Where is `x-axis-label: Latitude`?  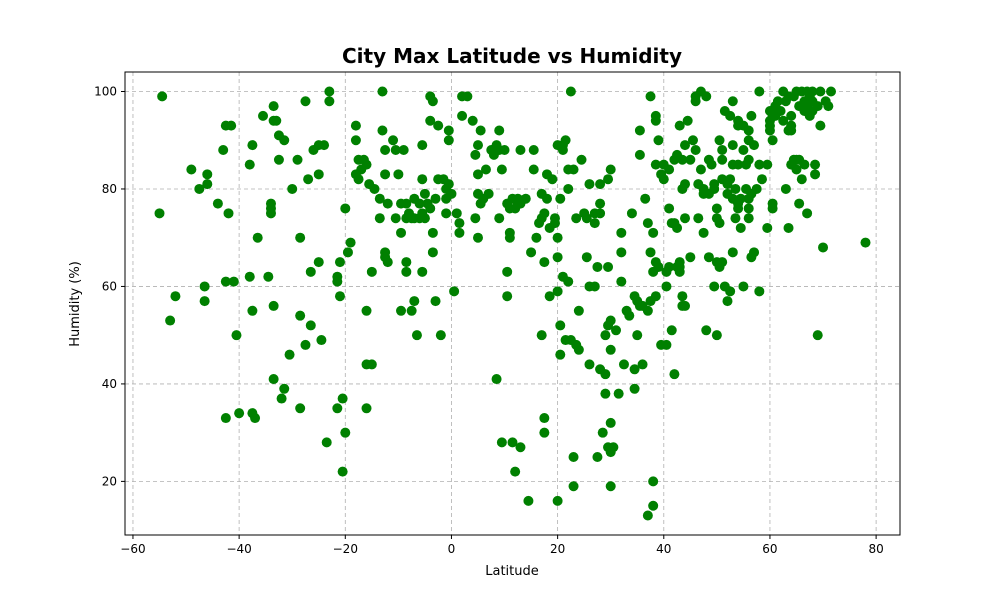 x-axis-label: Latitude is located at coordinates (512, 571).